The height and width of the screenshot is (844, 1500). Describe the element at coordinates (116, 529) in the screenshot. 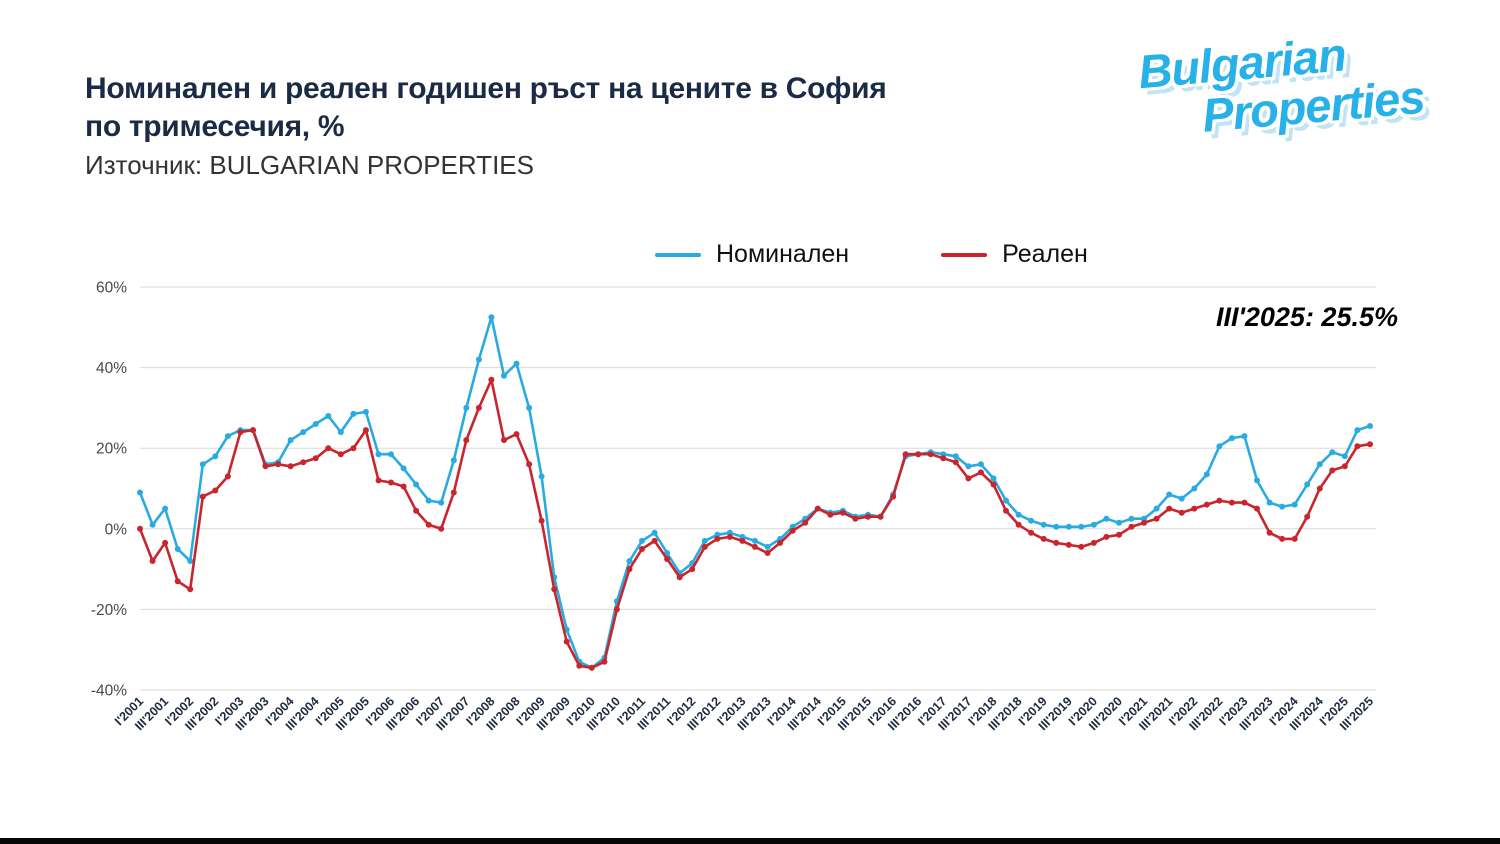

I see `svg-text: 0%` at that location.